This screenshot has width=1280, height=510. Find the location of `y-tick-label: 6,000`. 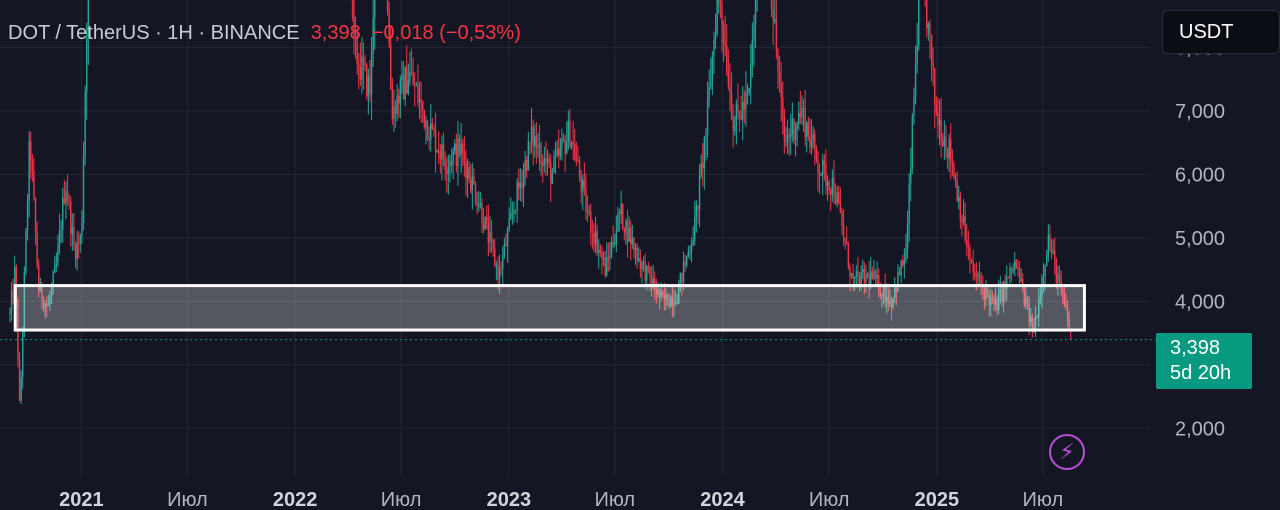

y-tick-label: 6,000 is located at coordinates (1200, 176).